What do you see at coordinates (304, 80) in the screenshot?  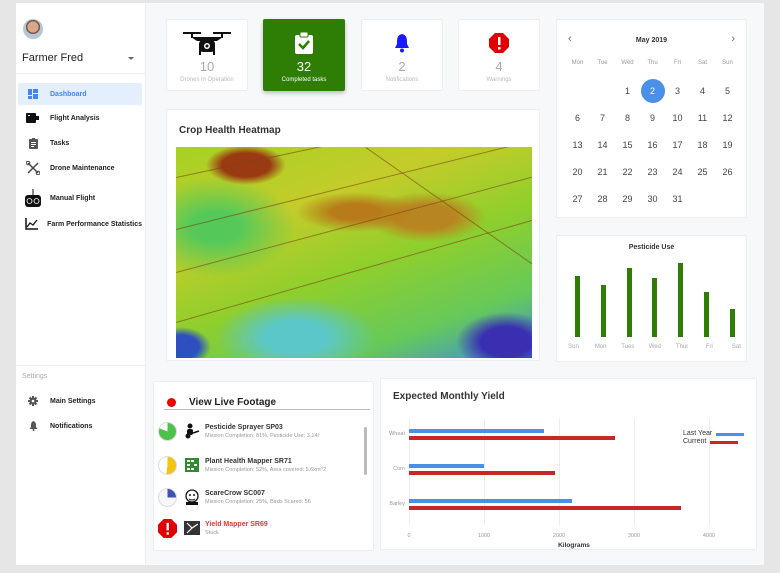 I see `stat-label: Completed tasks` at bounding box center [304, 80].